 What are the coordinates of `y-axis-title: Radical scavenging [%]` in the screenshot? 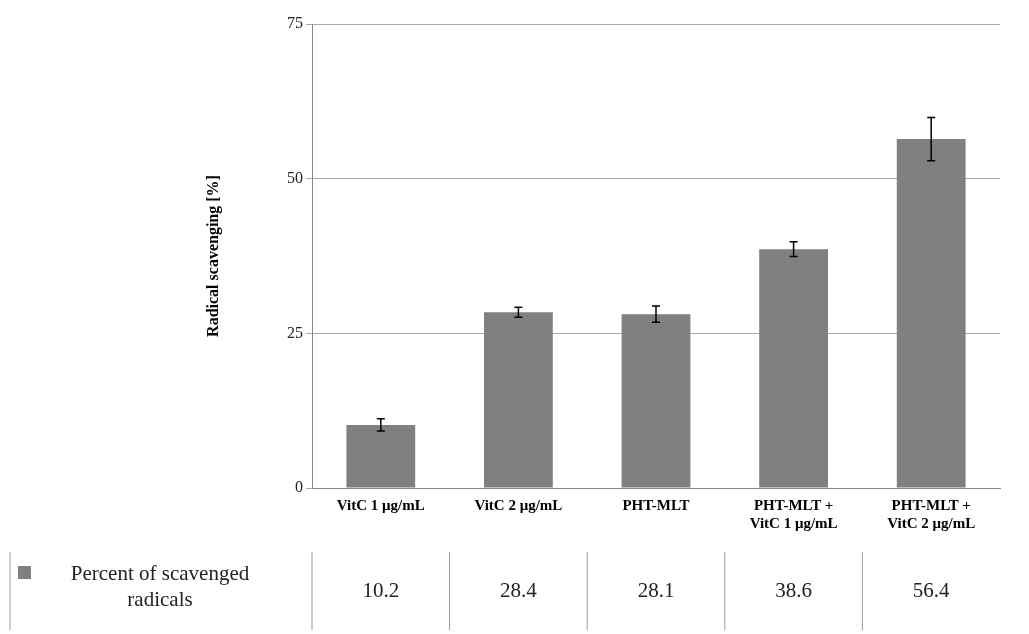 It's located at (212, 256).